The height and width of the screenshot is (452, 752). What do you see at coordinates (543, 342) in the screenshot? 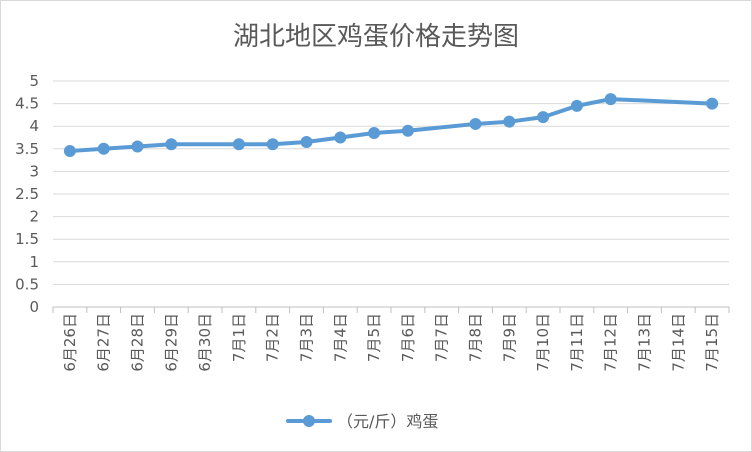
I see `x-tick-label: 7月10日` at bounding box center [543, 342].